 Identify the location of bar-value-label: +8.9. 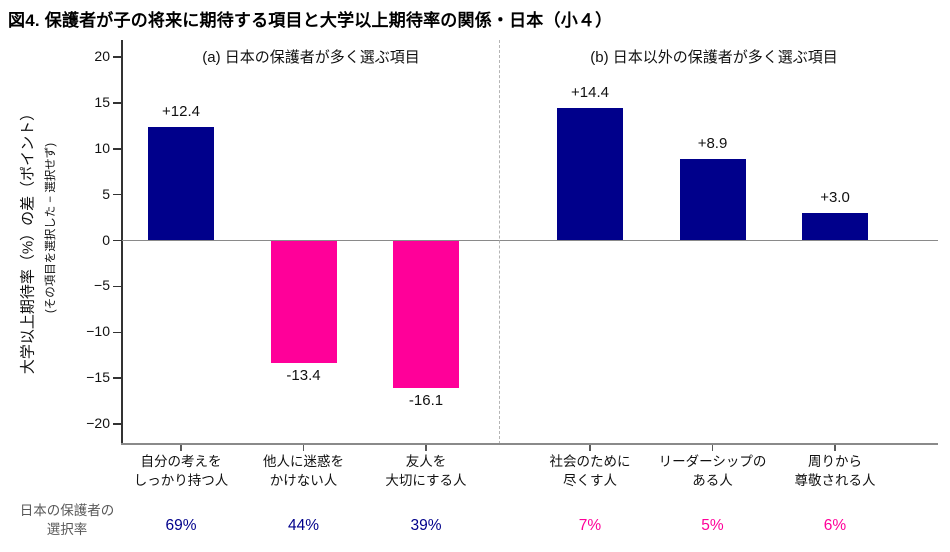
(712, 143).